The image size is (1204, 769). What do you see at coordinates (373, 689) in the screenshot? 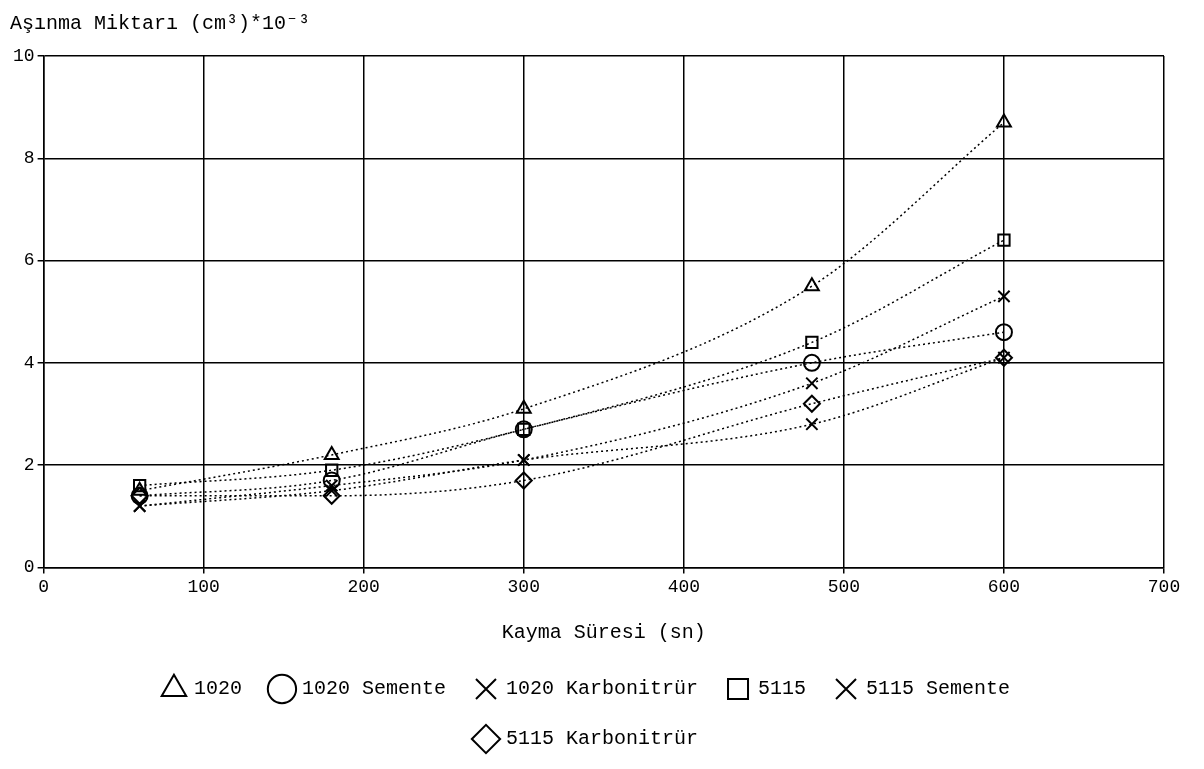
I see `legend-label: 1020 Semente` at bounding box center [373, 689].